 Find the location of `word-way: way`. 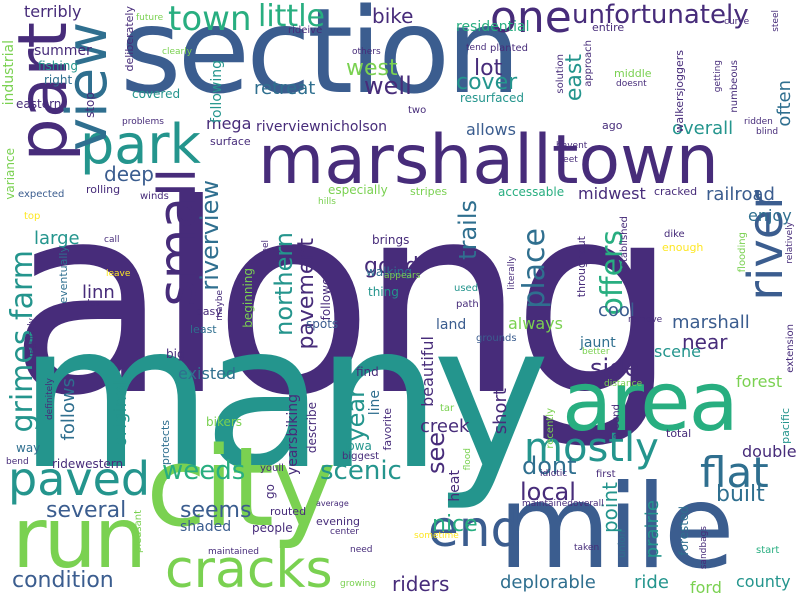

word-way: way is located at coordinates (28, 448).